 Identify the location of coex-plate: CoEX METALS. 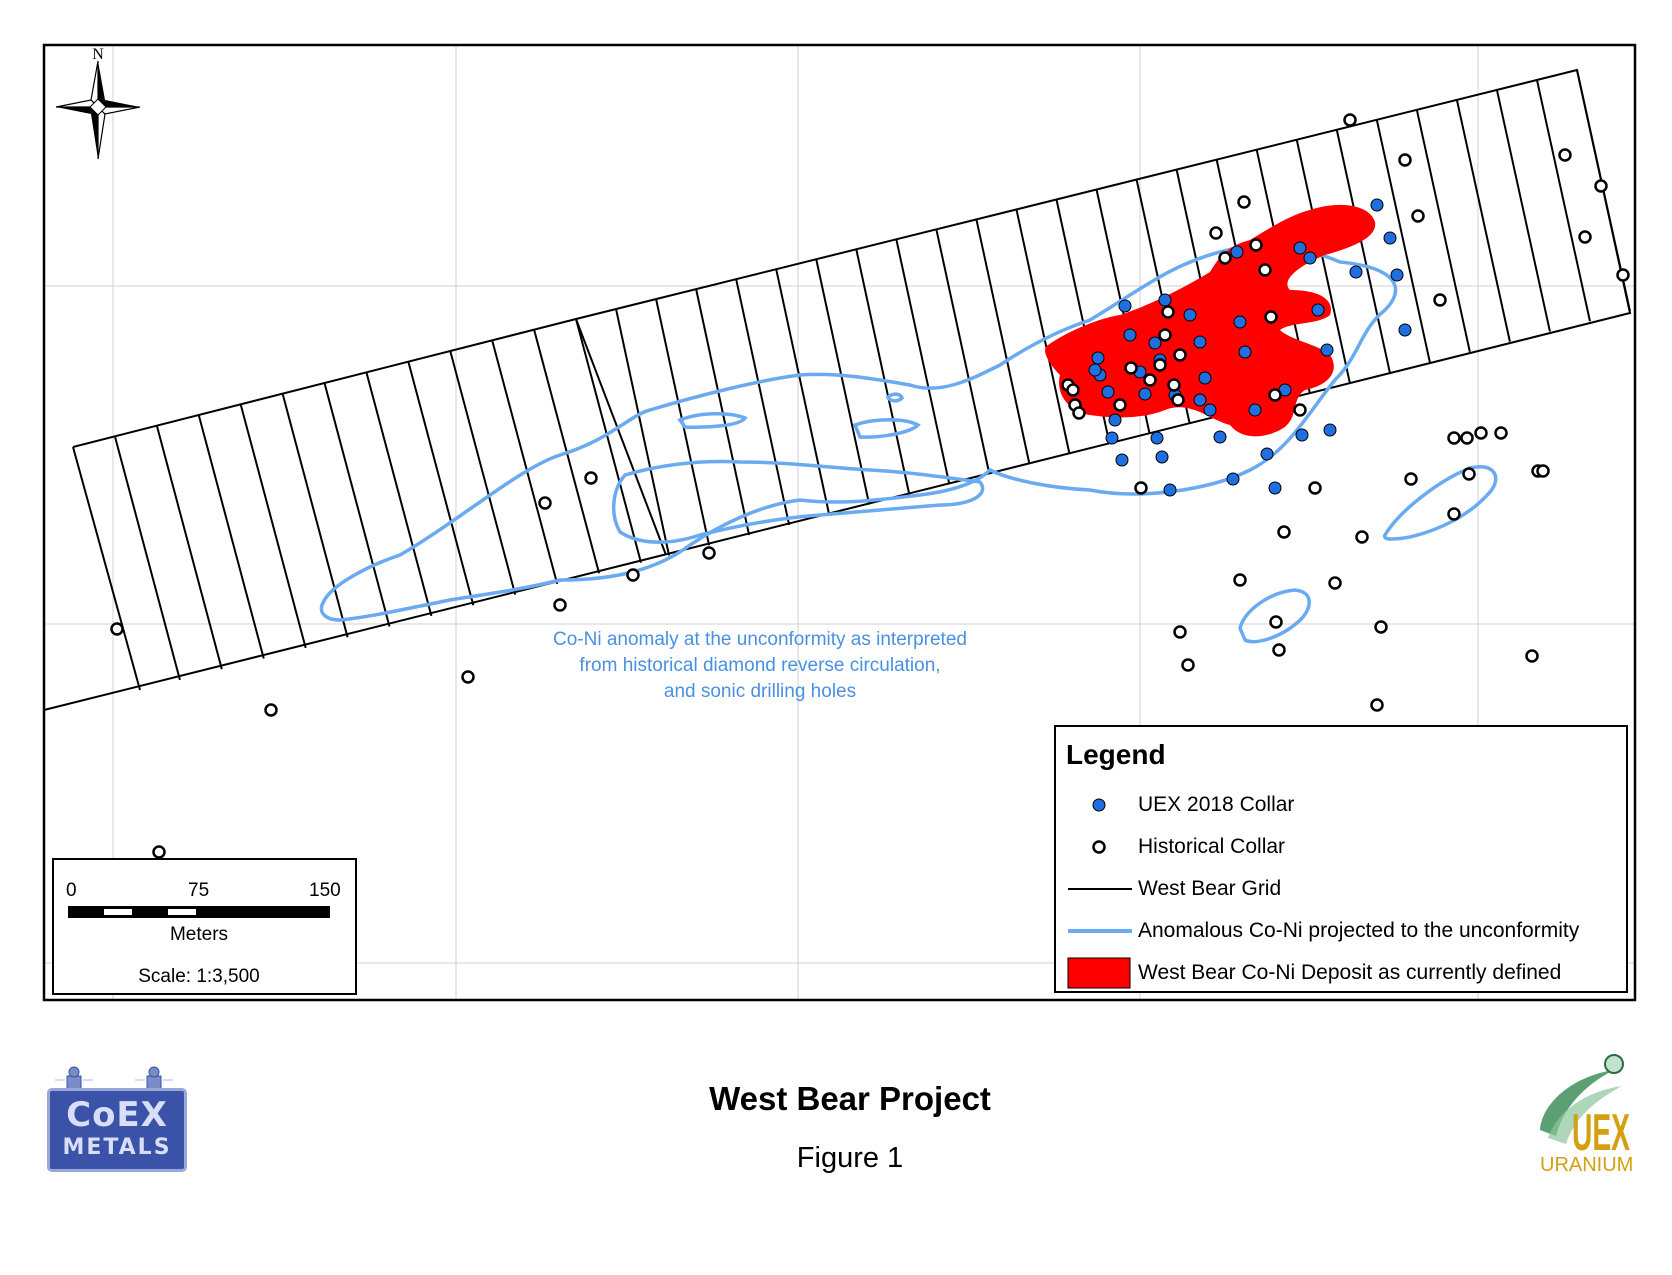
(117, 1130).